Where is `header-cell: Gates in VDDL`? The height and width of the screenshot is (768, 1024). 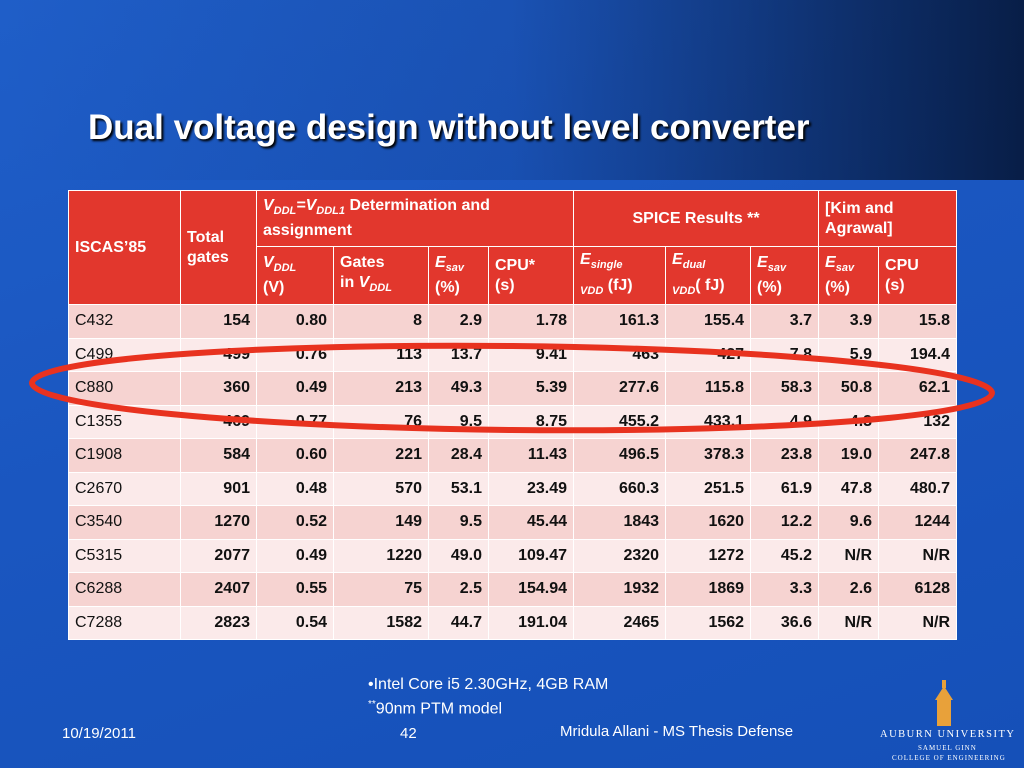 header-cell: Gates in VDDL is located at coordinates (381, 275).